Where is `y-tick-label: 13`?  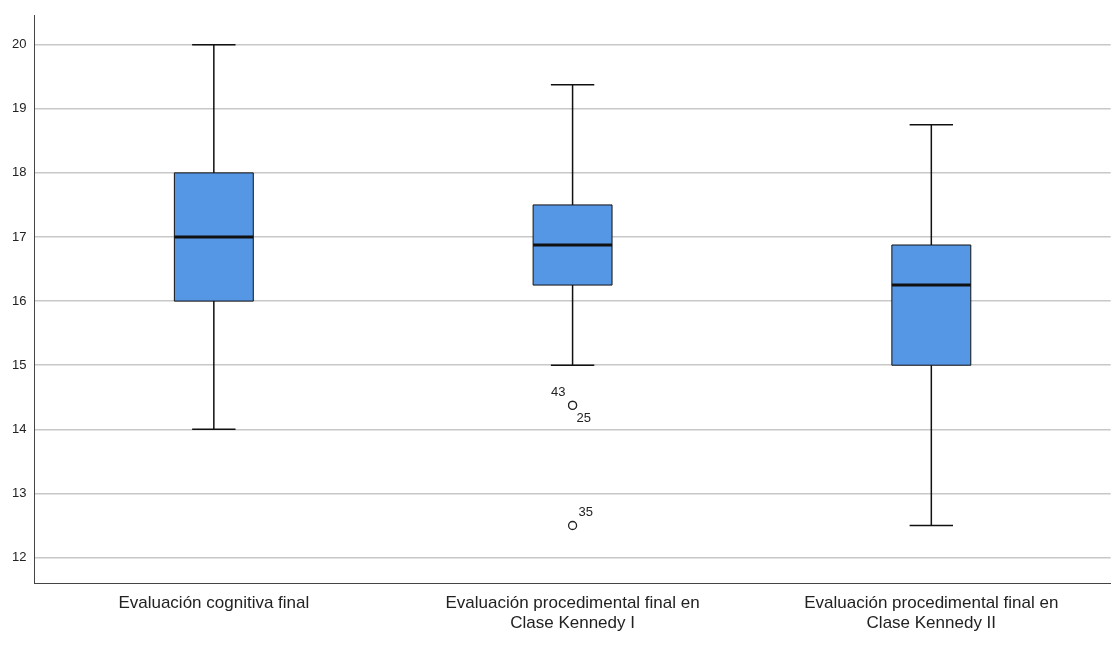 y-tick-label: 13 is located at coordinates (19, 493).